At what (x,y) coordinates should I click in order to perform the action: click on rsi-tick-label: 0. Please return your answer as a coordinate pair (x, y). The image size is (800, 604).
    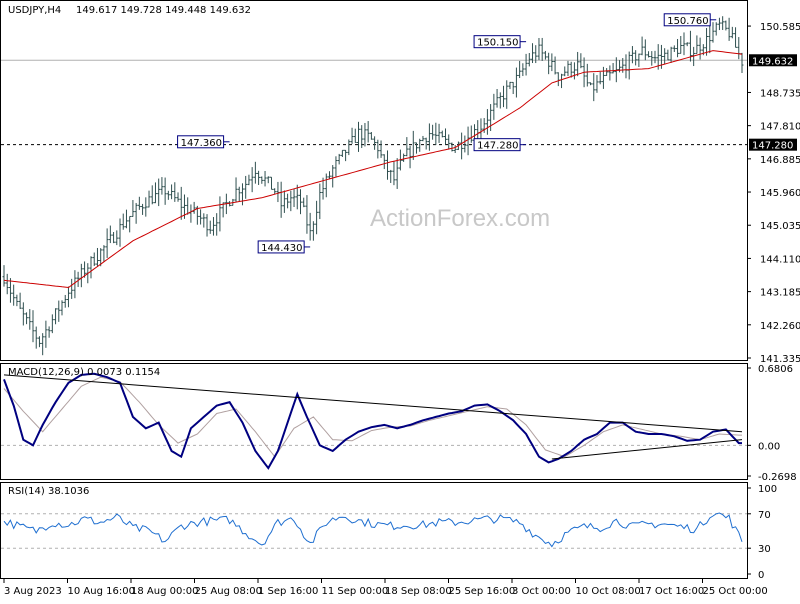
    Looking at the image, I should click on (761, 575).